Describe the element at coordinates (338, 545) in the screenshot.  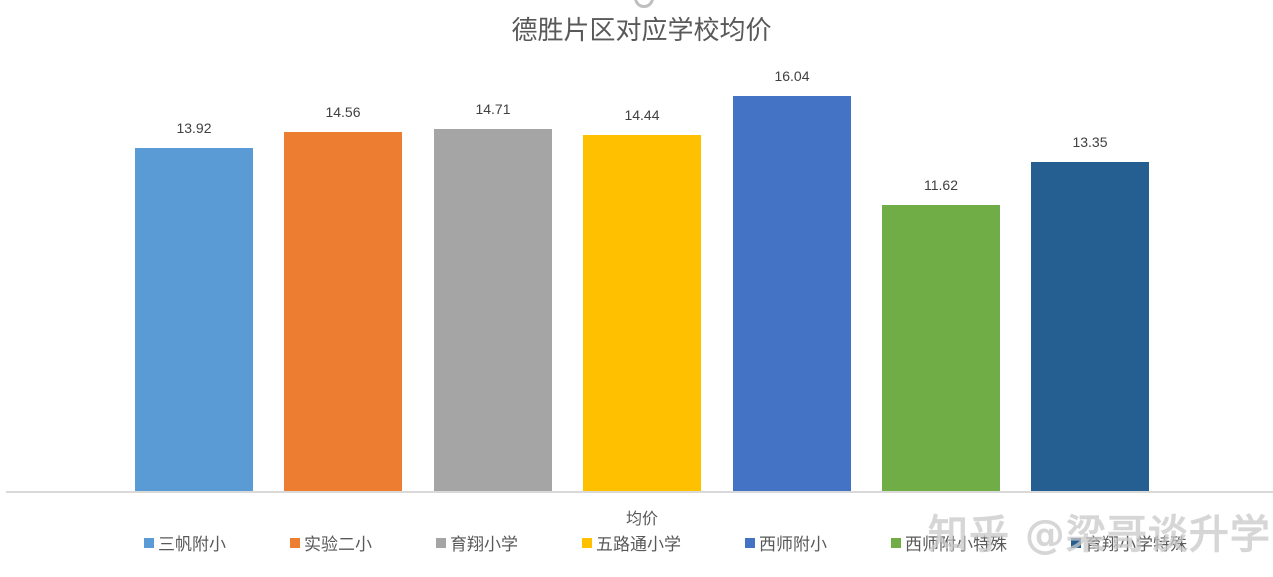
I see `legend-label: 实验二小` at that location.